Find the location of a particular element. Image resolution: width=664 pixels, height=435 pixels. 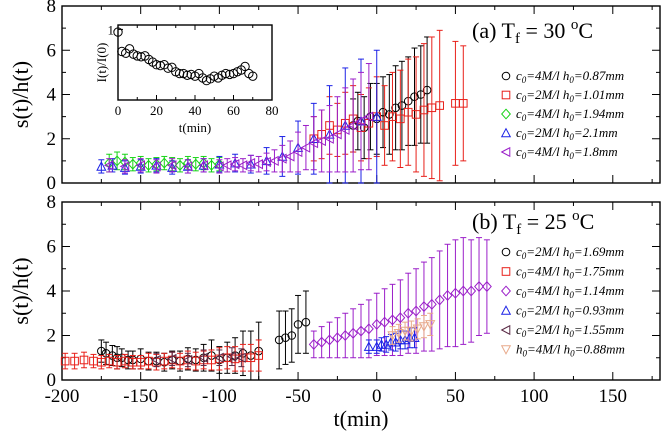

y-tick-label: 8 is located at coordinates (52, 8).